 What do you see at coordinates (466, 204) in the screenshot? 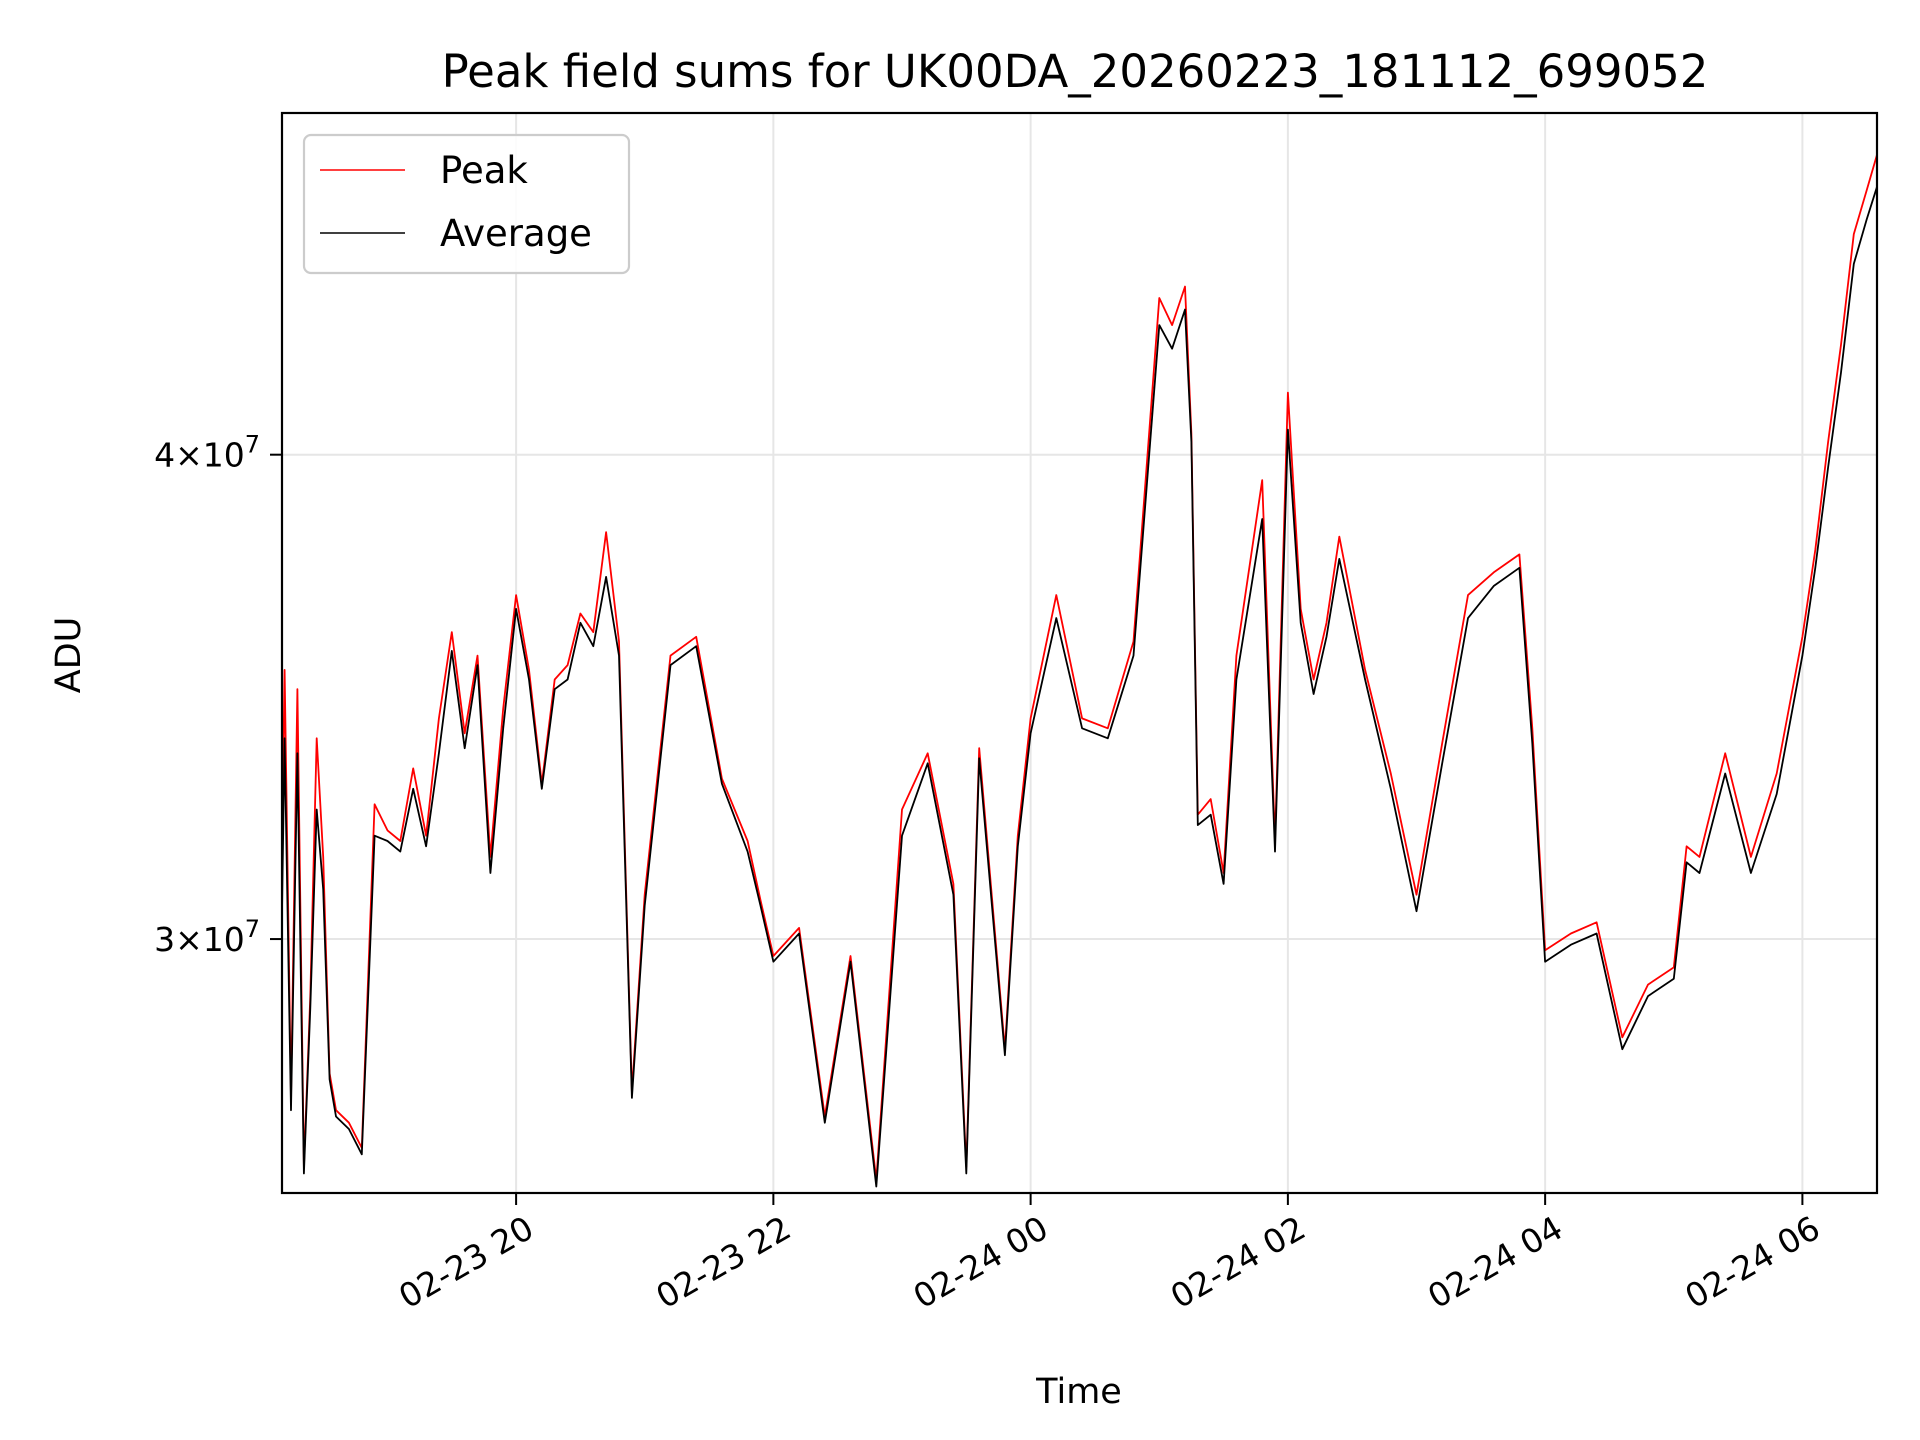
I see `legend: Peak Average` at bounding box center [466, 204].